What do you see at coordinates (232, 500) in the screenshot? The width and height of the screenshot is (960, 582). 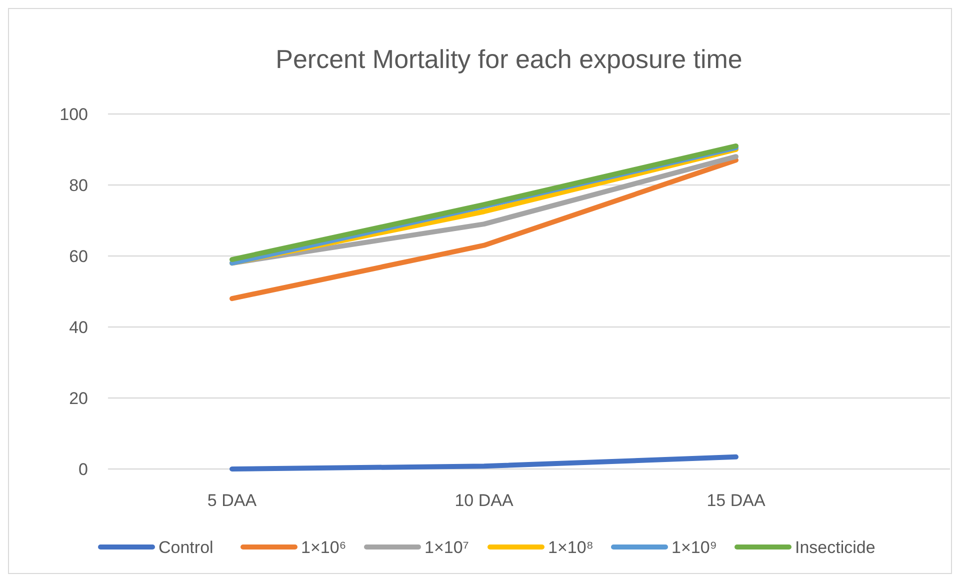 I see `x-tick-label: 5 DAA` at bounding box center [232, 500].